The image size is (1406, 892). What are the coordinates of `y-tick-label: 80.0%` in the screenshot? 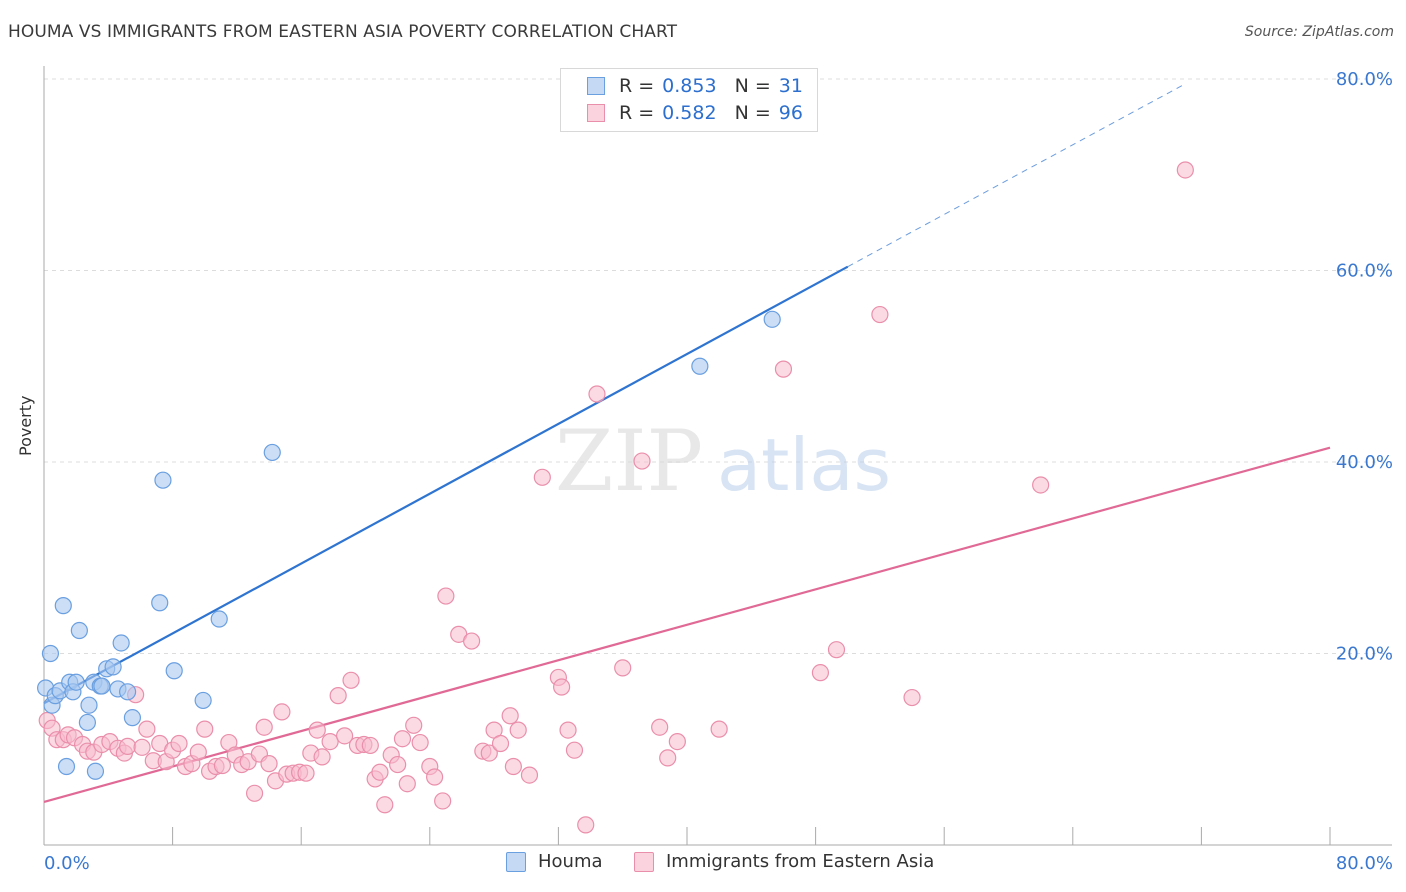 It's located at (1364, 79).